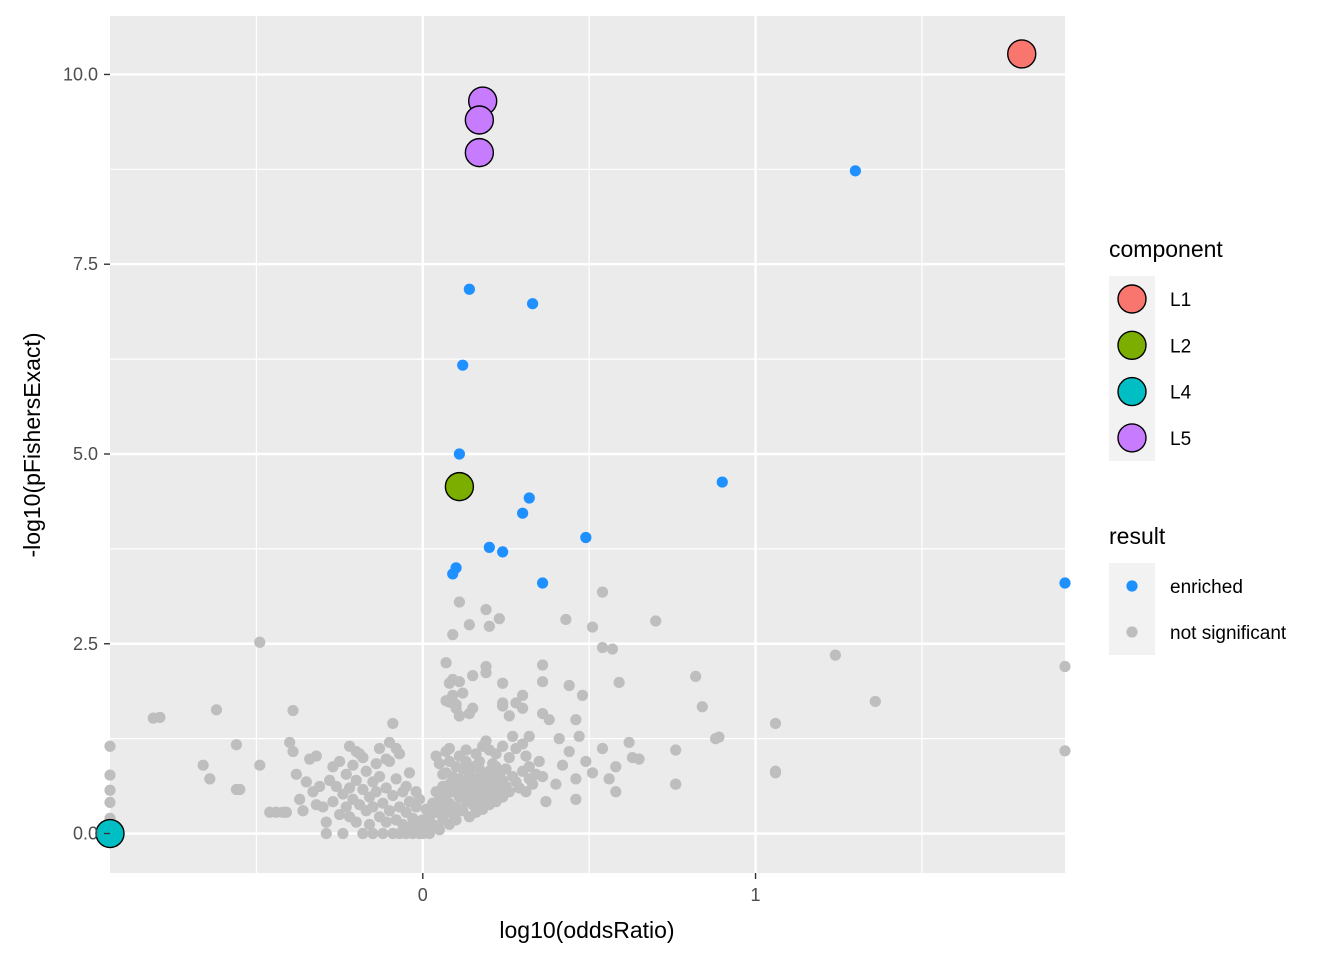 The image size is (1344, 960). I want to click on y-axis-title: -log10(pFishersExact), so click(32, 445).